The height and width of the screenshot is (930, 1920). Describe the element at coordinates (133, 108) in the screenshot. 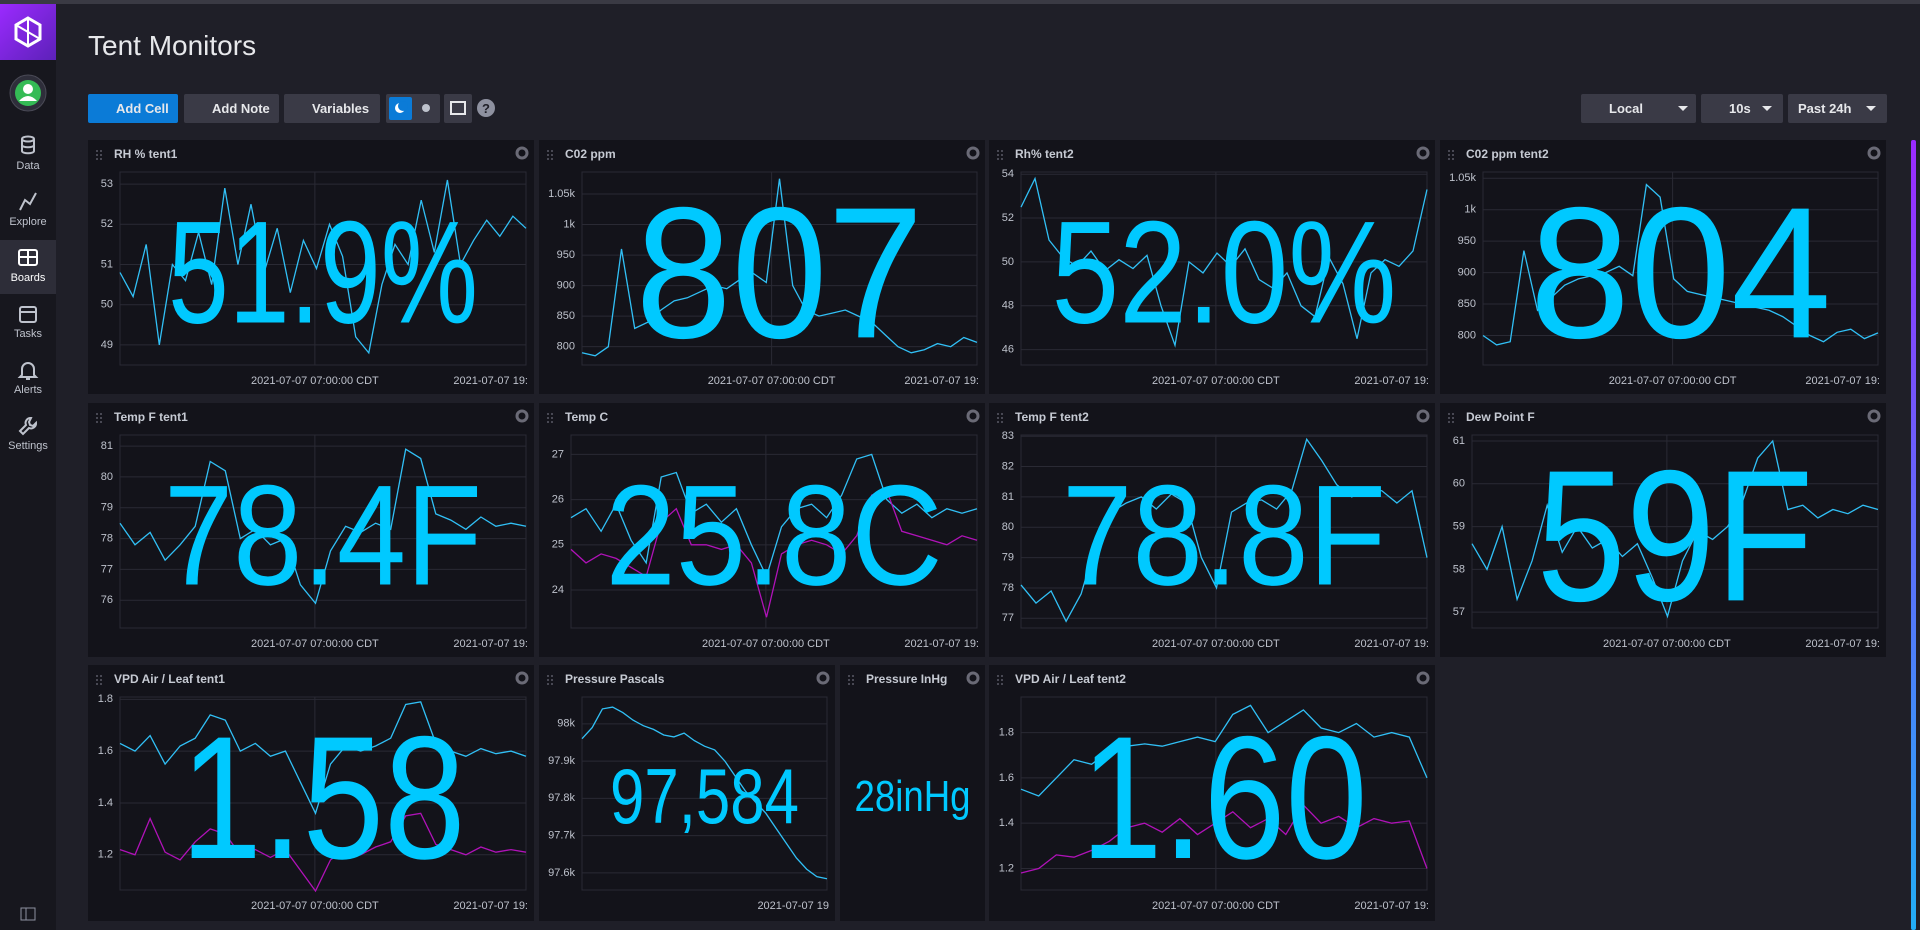

I see `add-cell-button: Add Cell` at that location.